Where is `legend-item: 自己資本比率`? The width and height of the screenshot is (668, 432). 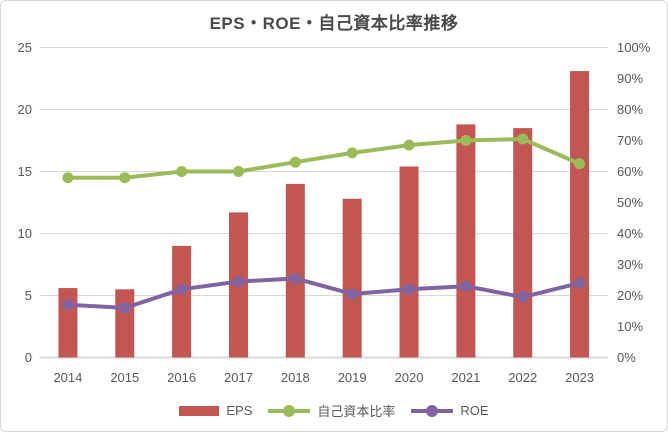 legend-item: 自己資本比率 is located at coordinates (331, 410).